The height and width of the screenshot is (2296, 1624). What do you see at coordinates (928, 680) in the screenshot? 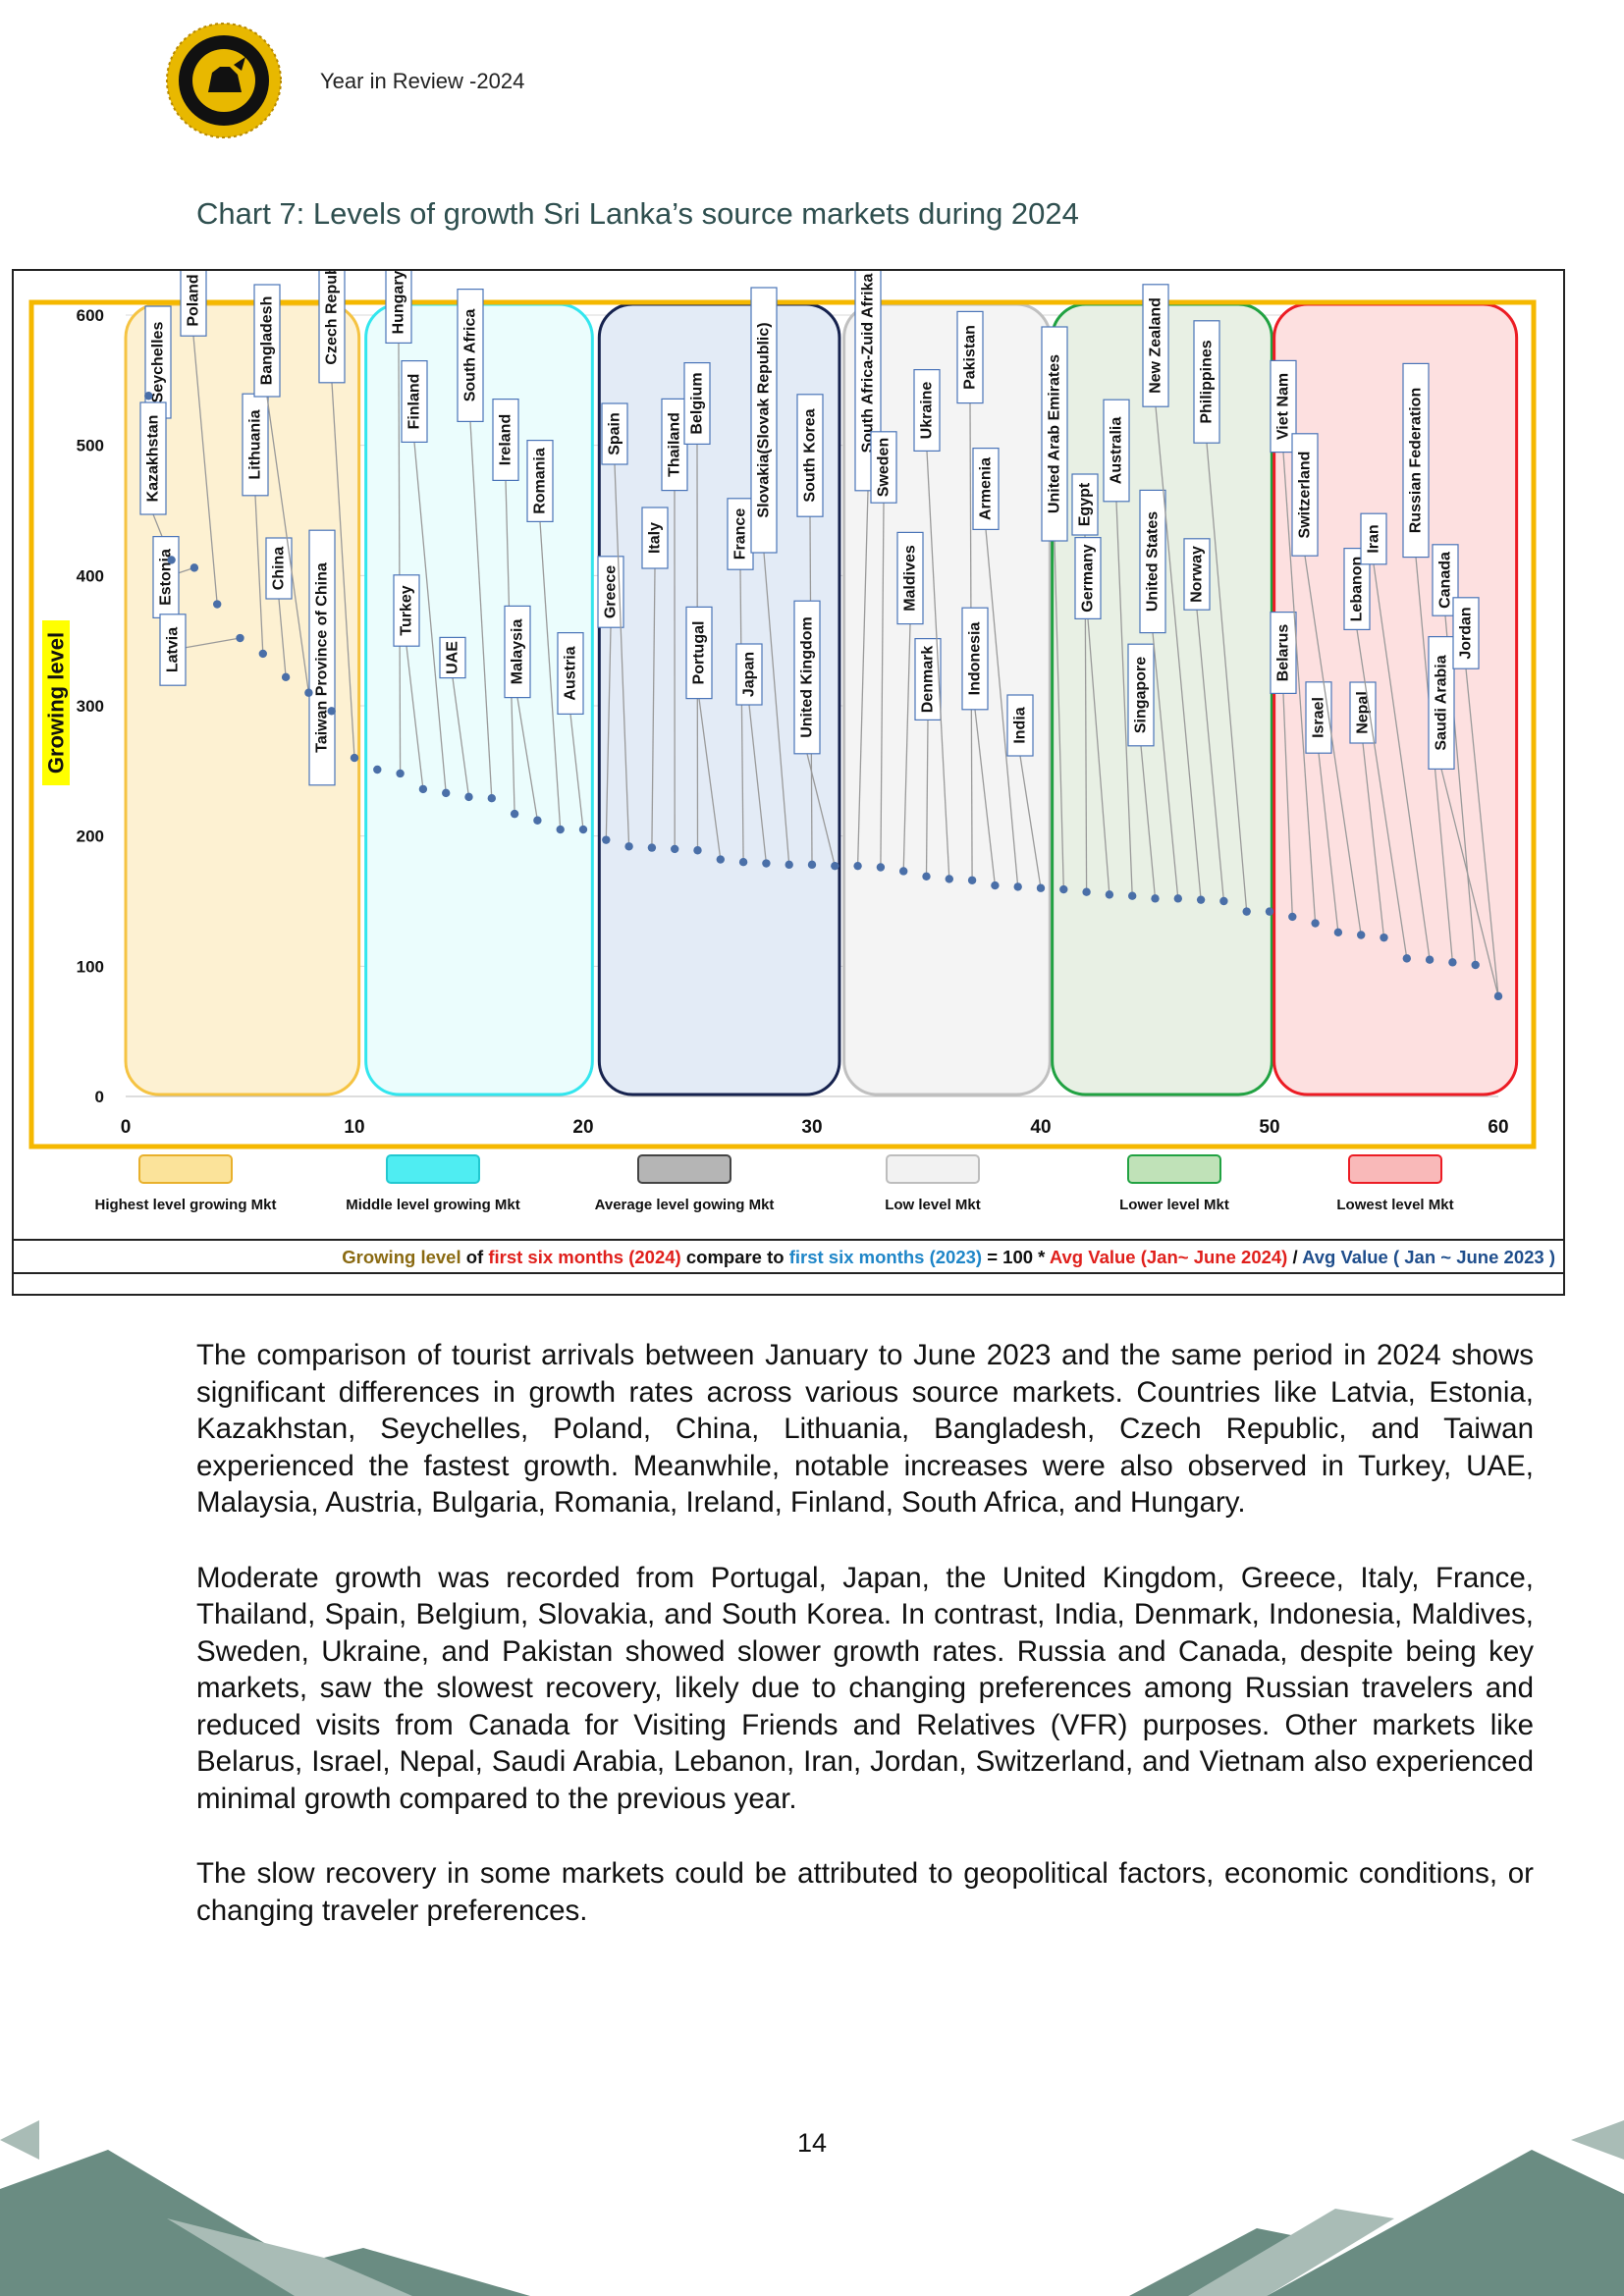
I see `market-label: Denmark` at bounding box center [928, 680].